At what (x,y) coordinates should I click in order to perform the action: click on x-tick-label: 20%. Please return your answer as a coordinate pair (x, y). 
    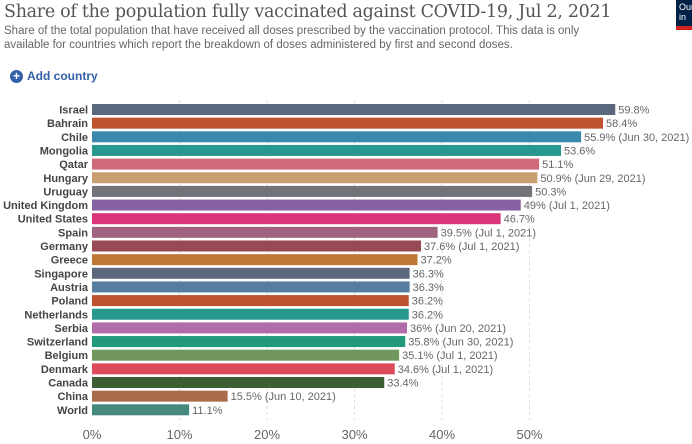
    Looking at the image, I should click on (267, 434).